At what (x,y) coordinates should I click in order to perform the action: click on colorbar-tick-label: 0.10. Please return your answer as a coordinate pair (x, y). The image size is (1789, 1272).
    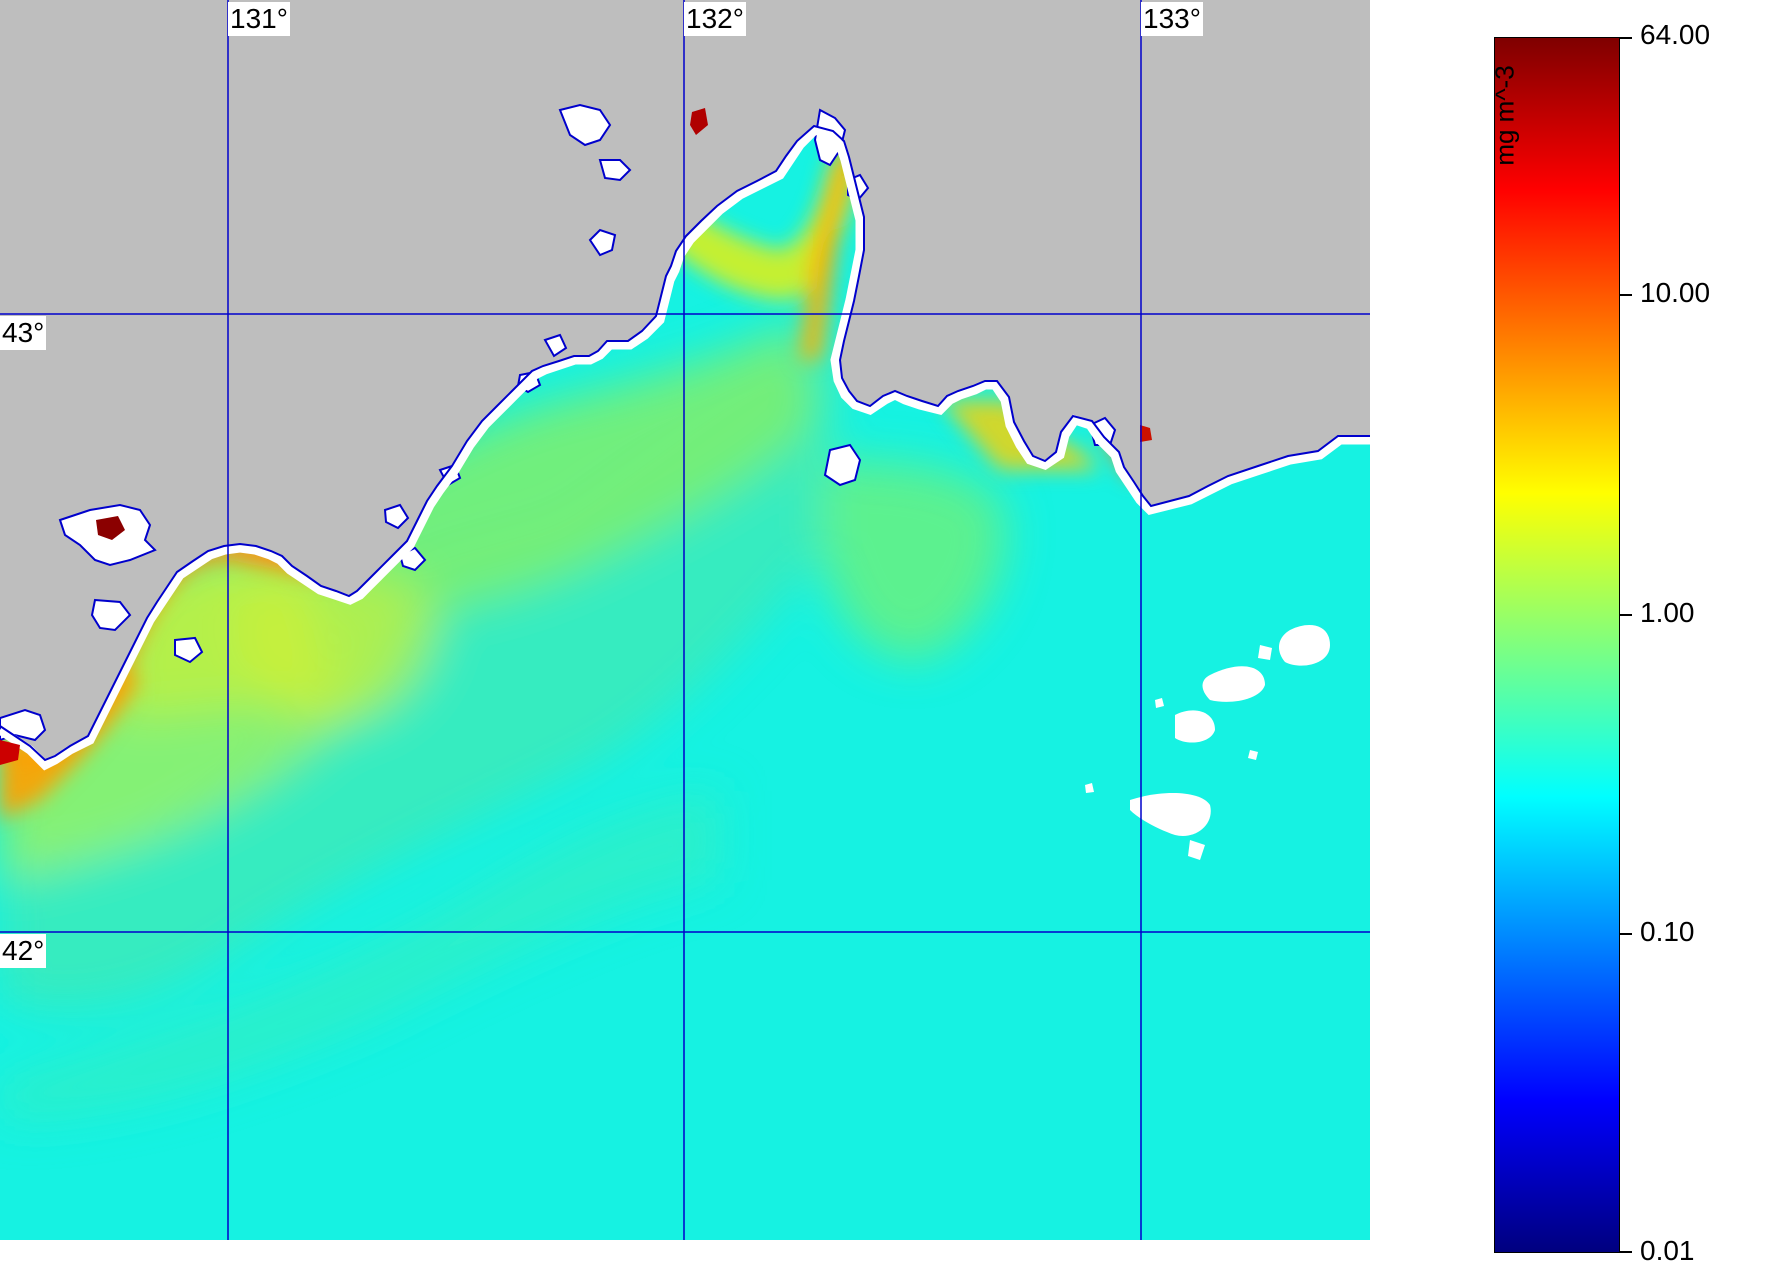
    Looking at the image, I should click on (1667, 931).